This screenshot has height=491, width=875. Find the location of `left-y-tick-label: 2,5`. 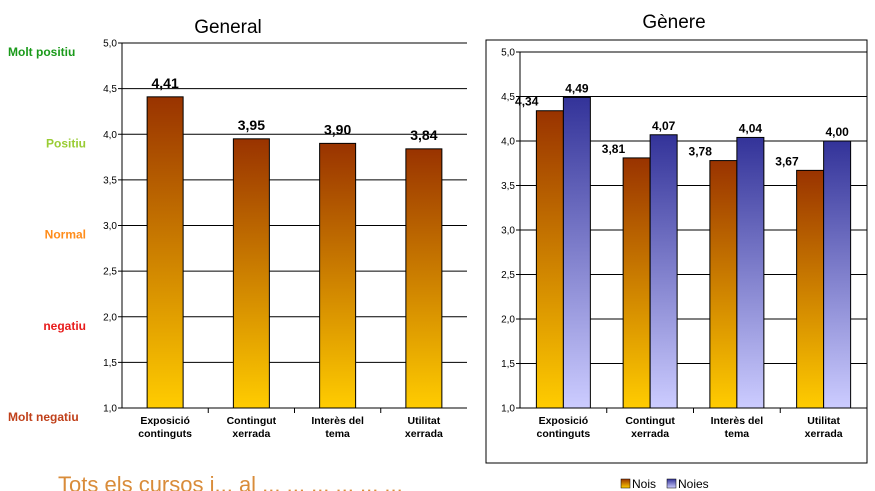

left-y-tick-label: 2,5 is located at coordinates (110, 272).